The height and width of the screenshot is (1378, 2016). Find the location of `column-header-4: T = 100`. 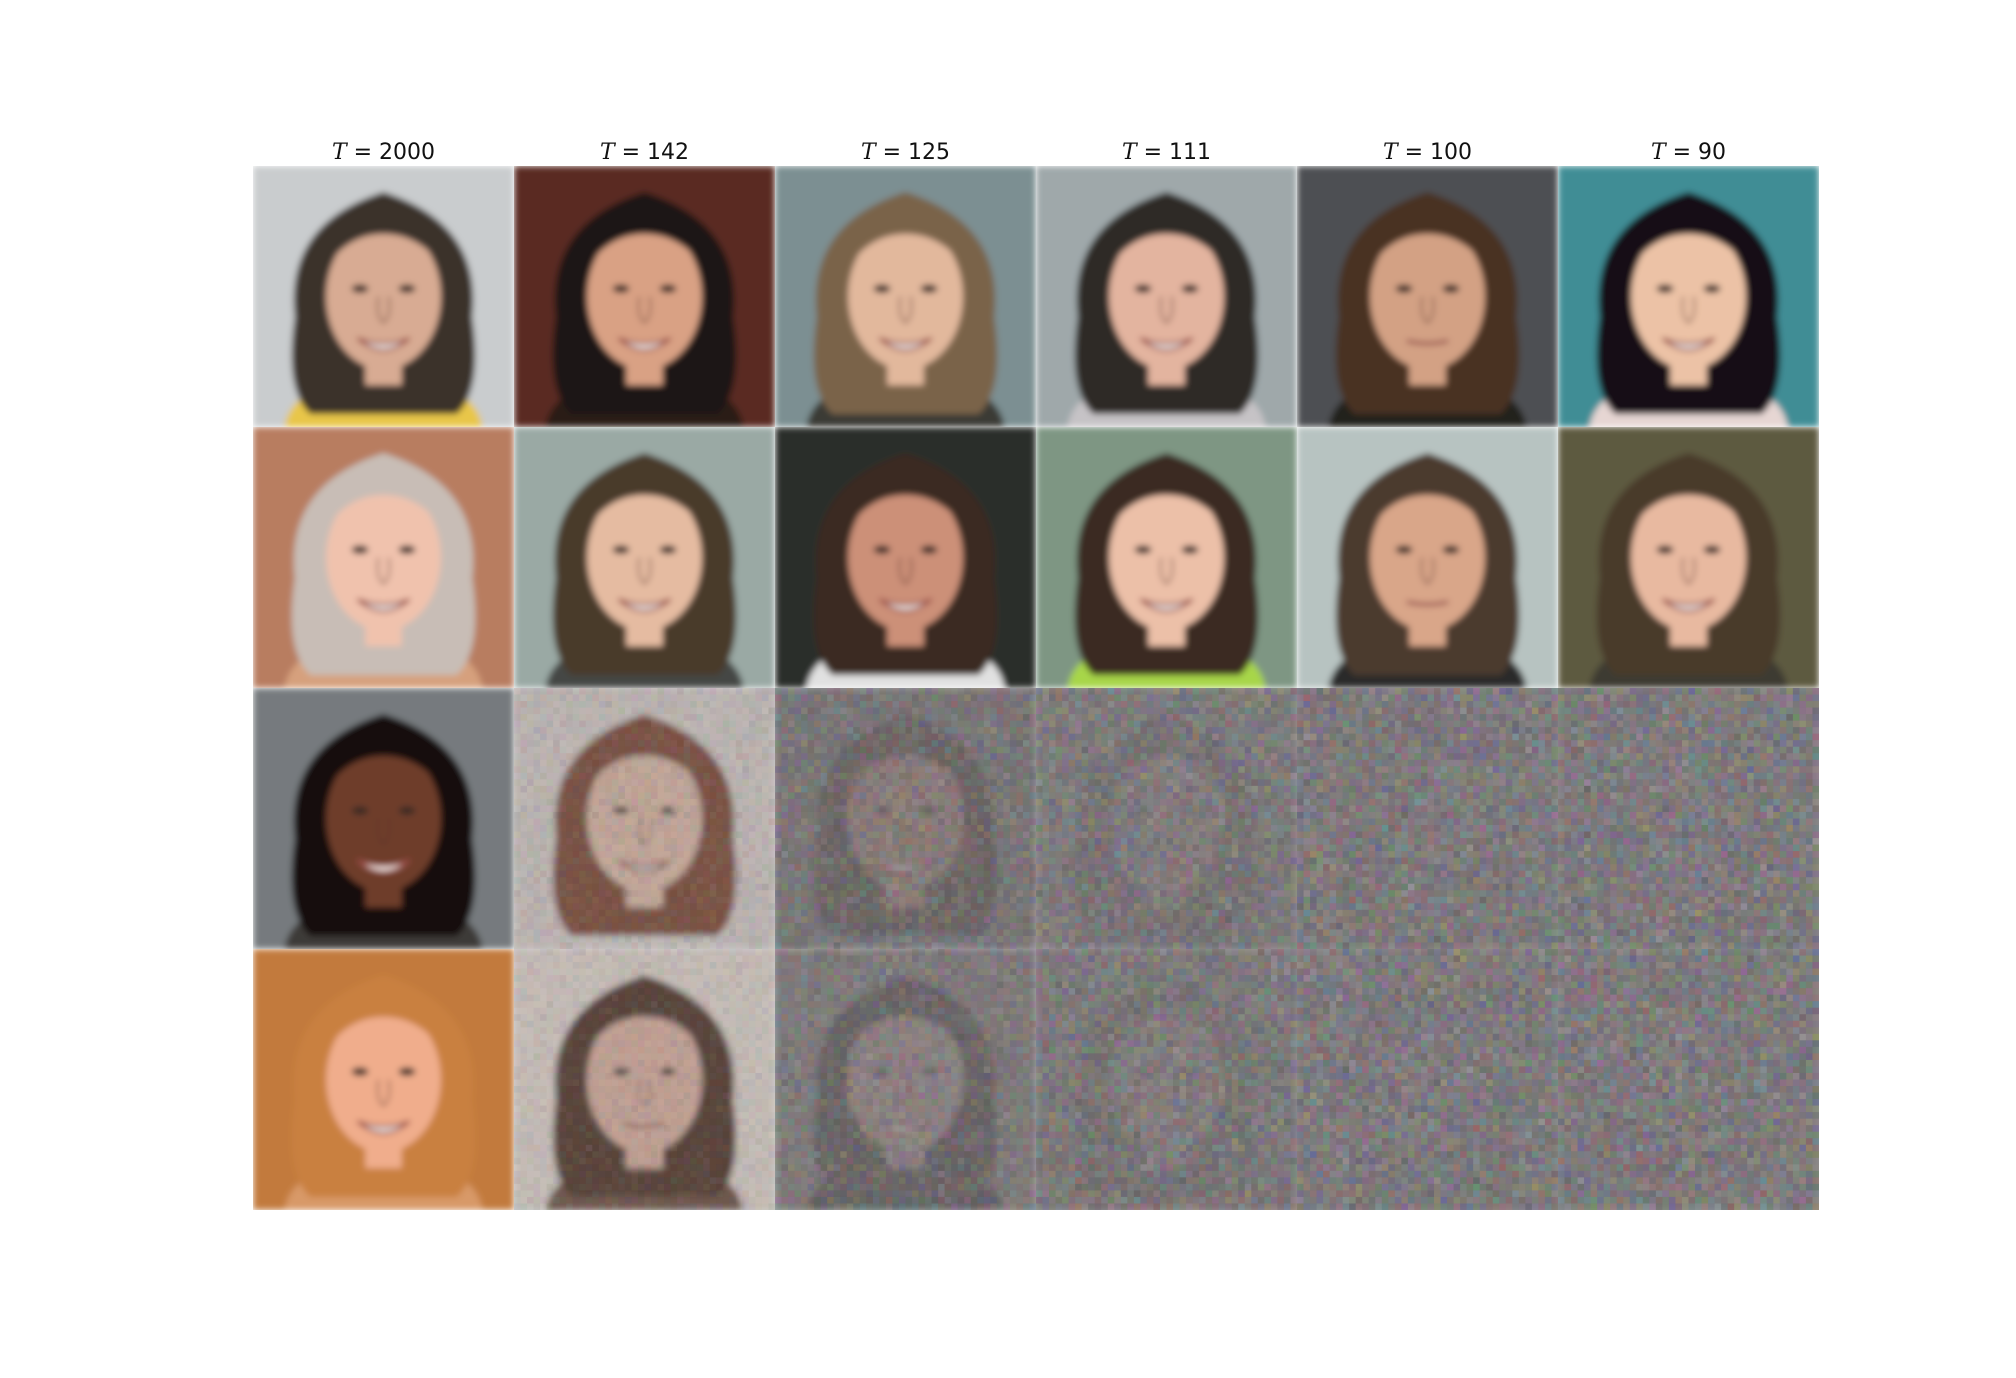

column-header-4: T = 100 is located at coordinates (1427, 153).